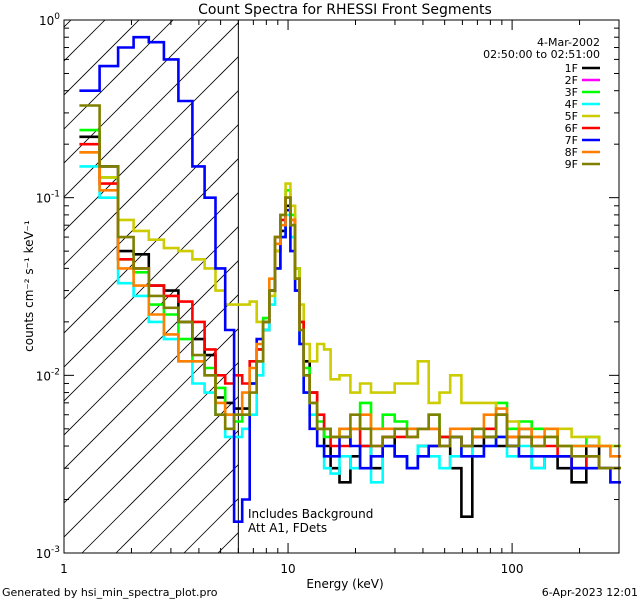  I want to click on legend-label: 2F, so click(571, 80).